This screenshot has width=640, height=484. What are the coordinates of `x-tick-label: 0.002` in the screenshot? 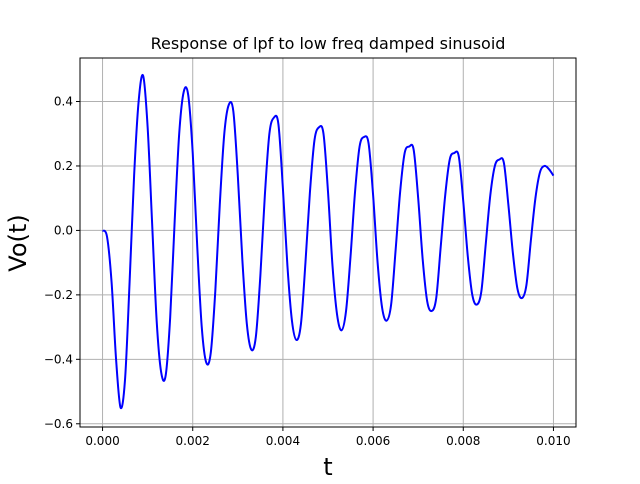 It's located at (193, 441).